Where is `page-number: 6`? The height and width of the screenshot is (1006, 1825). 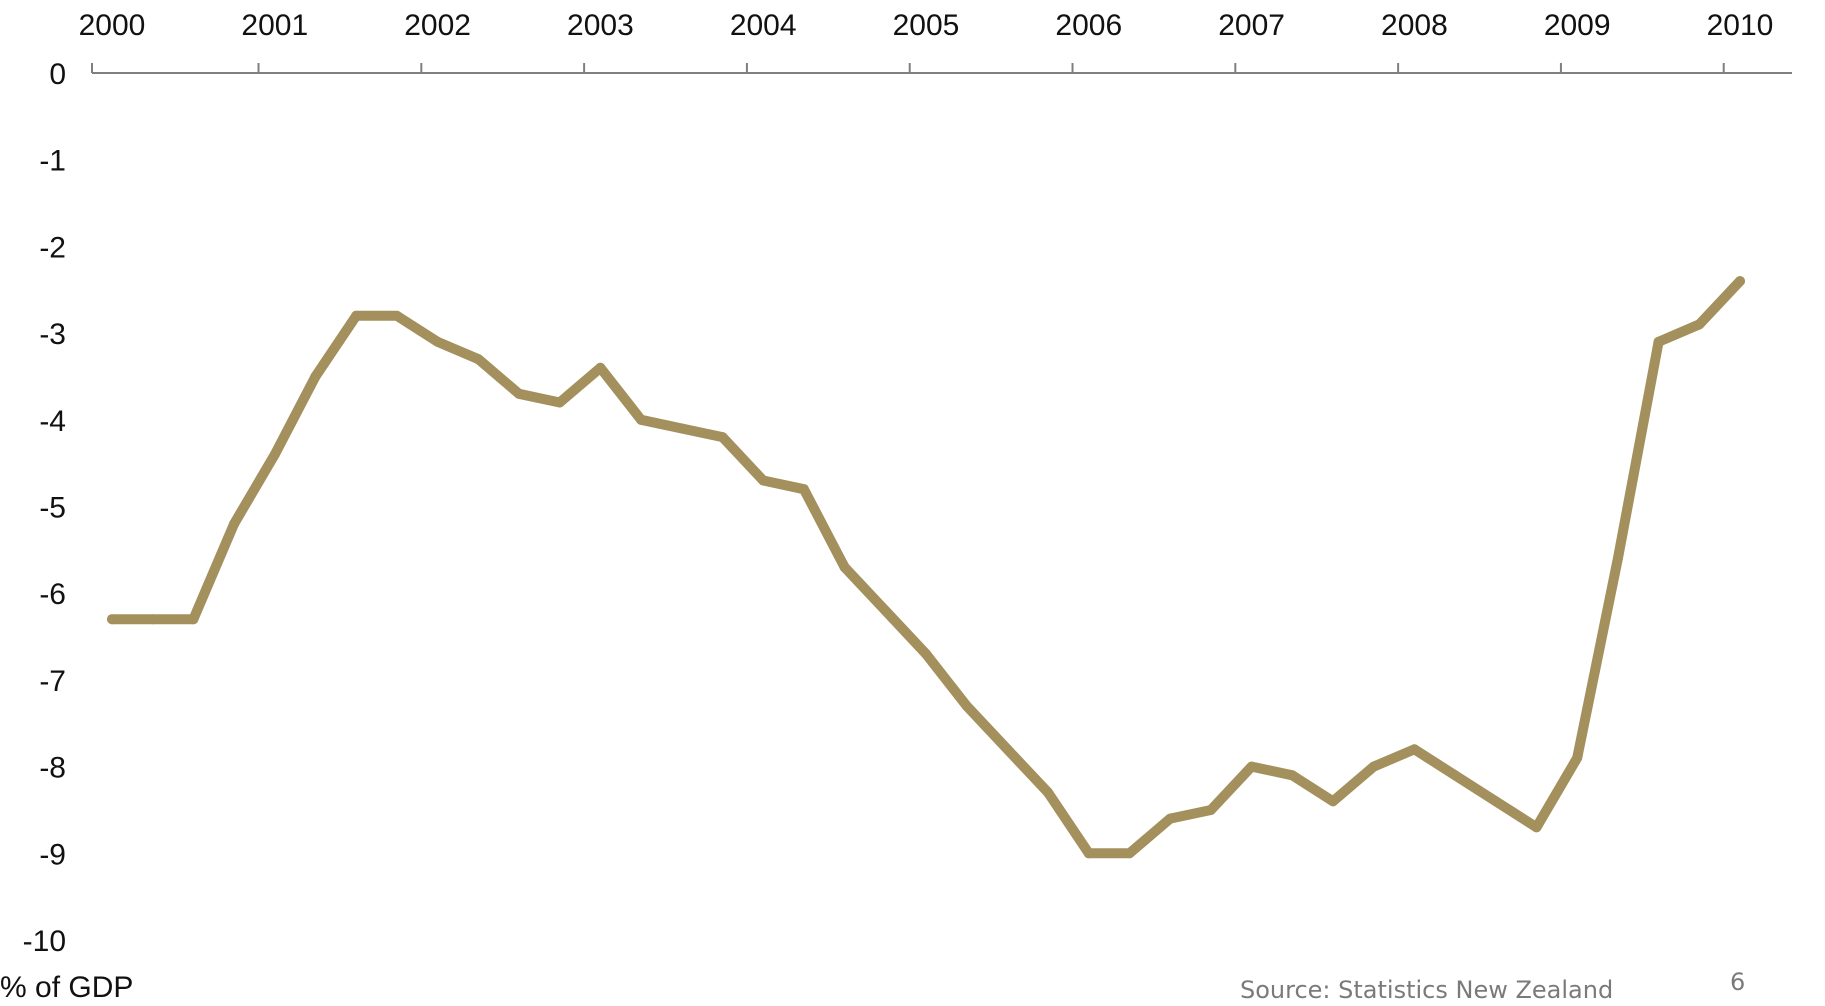 page-number: 6 is located at coordinates (1738, 982).